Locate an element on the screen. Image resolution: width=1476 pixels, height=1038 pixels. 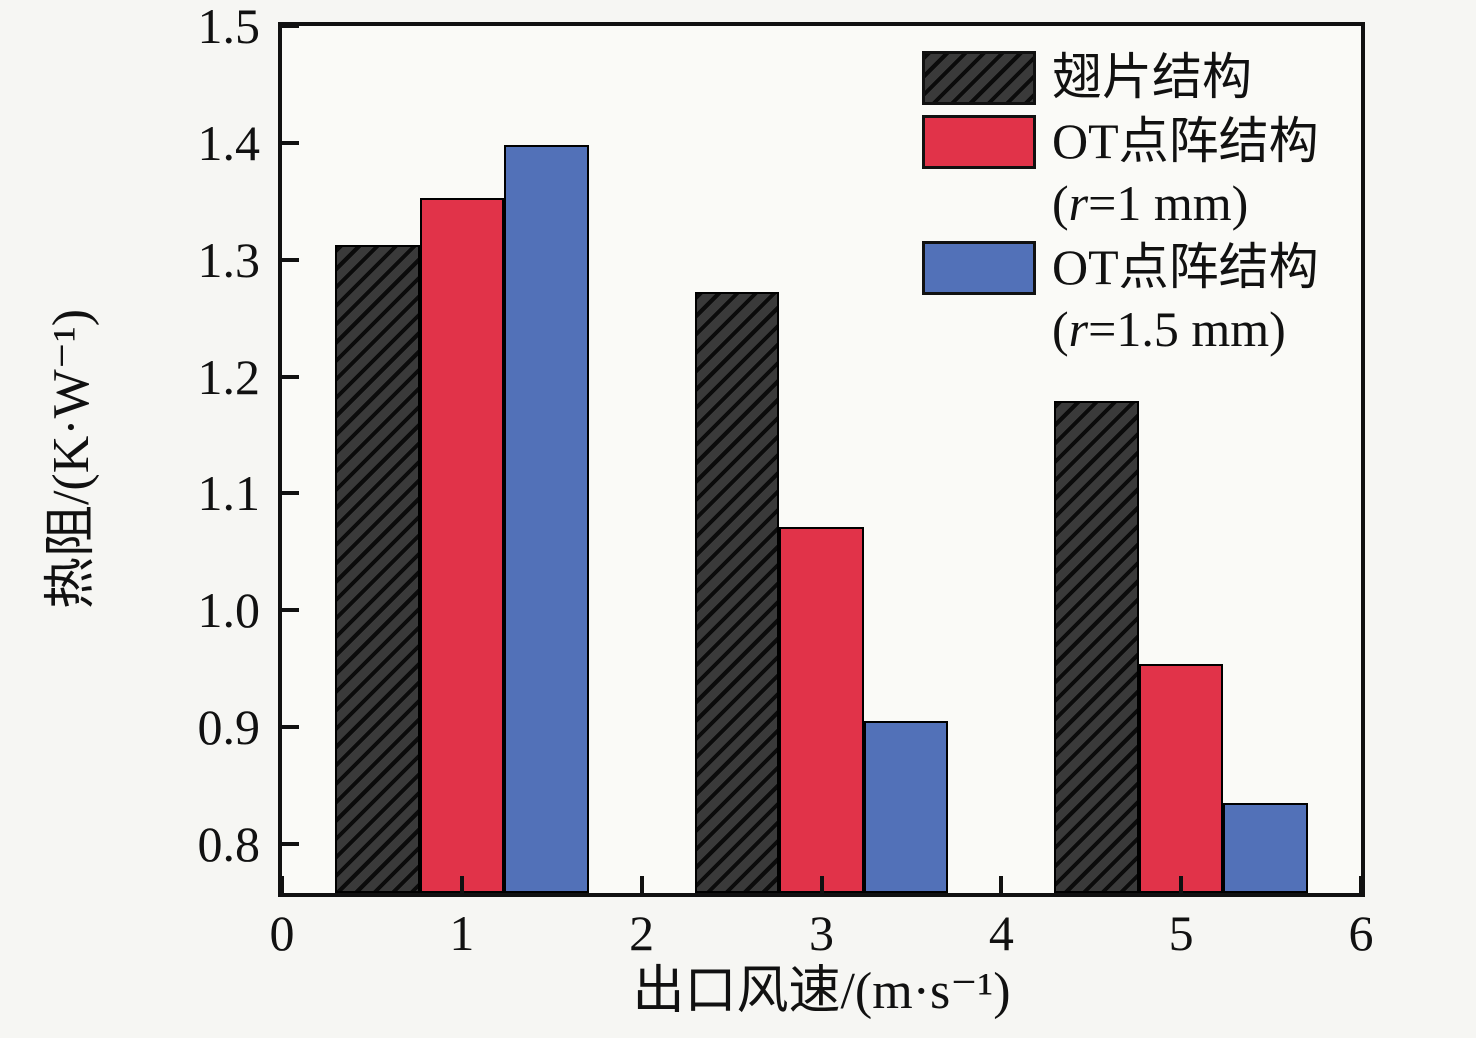
y-tick-1.3 is located at coordinates (290, 259).